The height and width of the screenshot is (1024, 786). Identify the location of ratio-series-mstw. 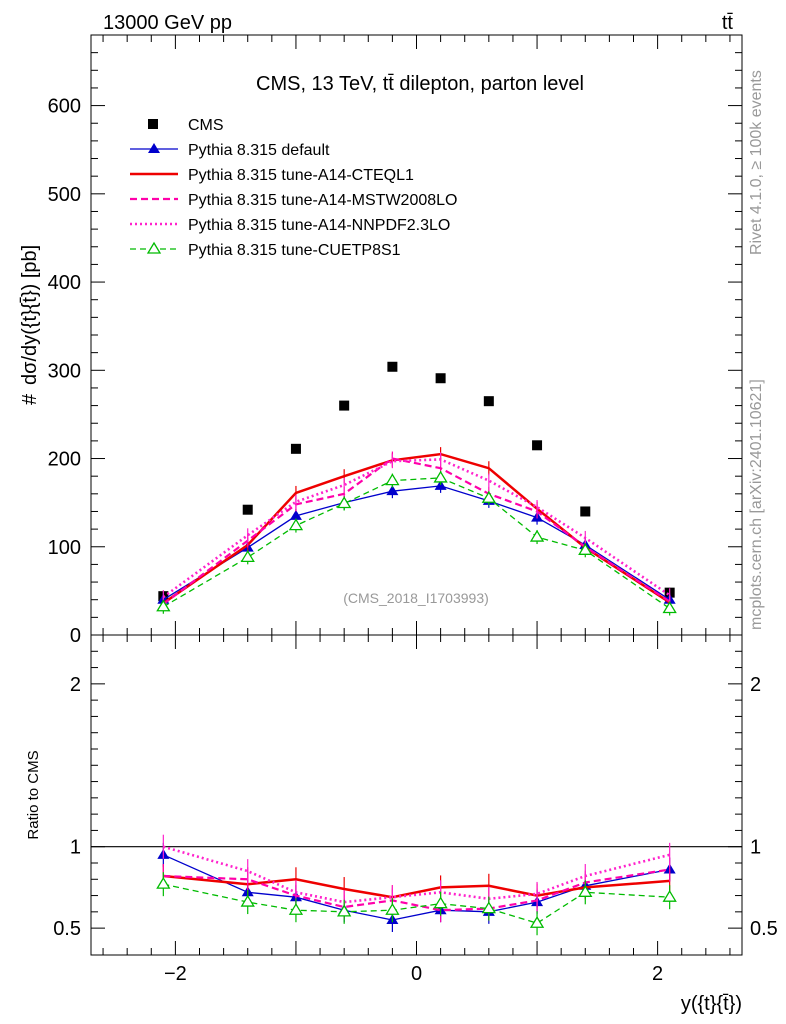
(416, 890).